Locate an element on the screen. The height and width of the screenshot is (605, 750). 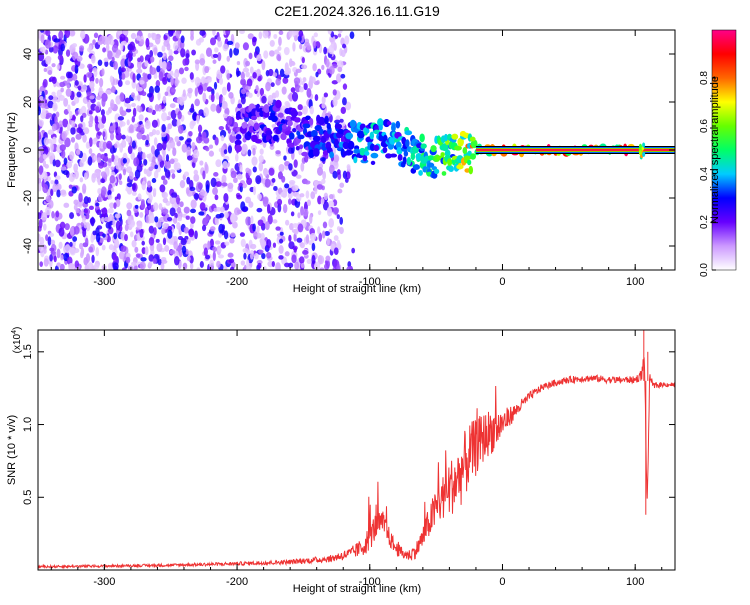
y-tick-label: 40 is located at coordinates (28, 54).